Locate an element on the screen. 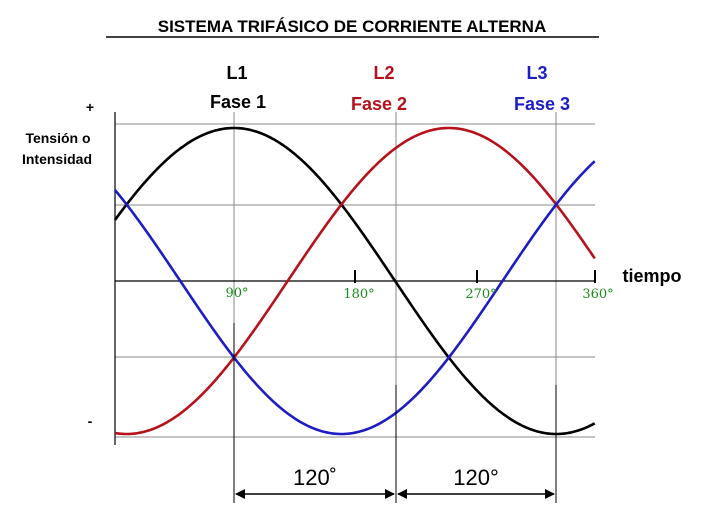  y-axis-label-line2: Intensidad is located at coordinates (57, 159).